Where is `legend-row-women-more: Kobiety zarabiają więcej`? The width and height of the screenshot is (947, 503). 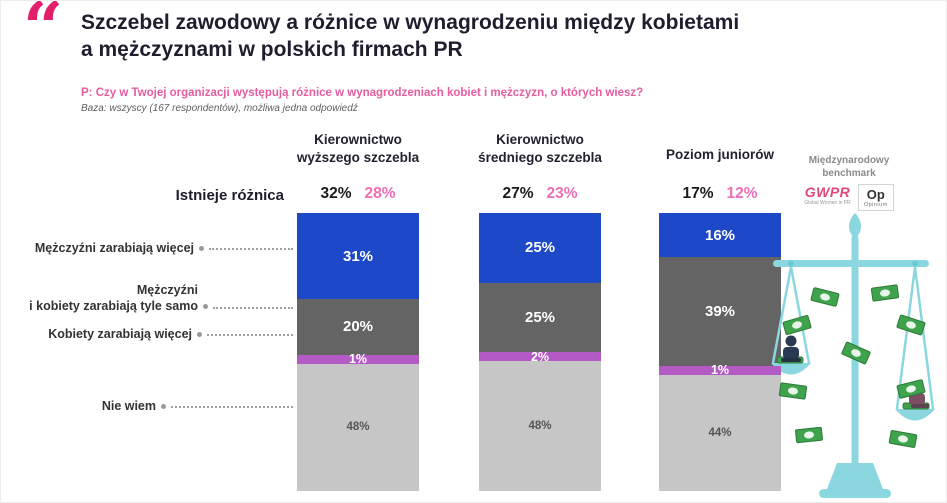 legend-row-women-more: Kobiety zarabiają więcej is located at coordinates (154, 335).